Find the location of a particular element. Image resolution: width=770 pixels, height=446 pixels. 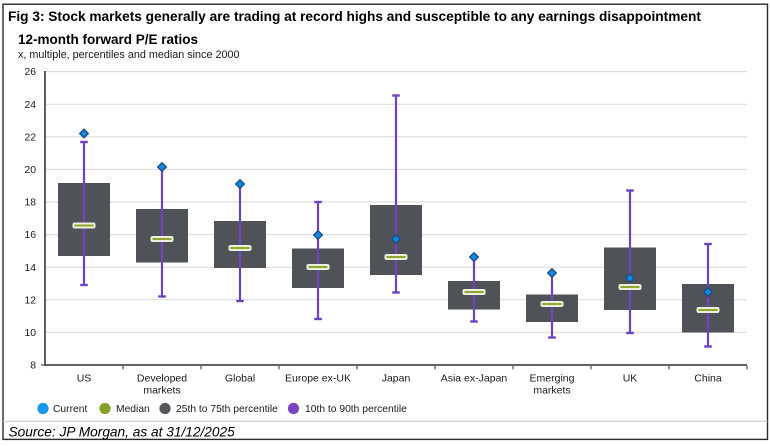

svg-text: 12 is located at coordinates (30, 300).